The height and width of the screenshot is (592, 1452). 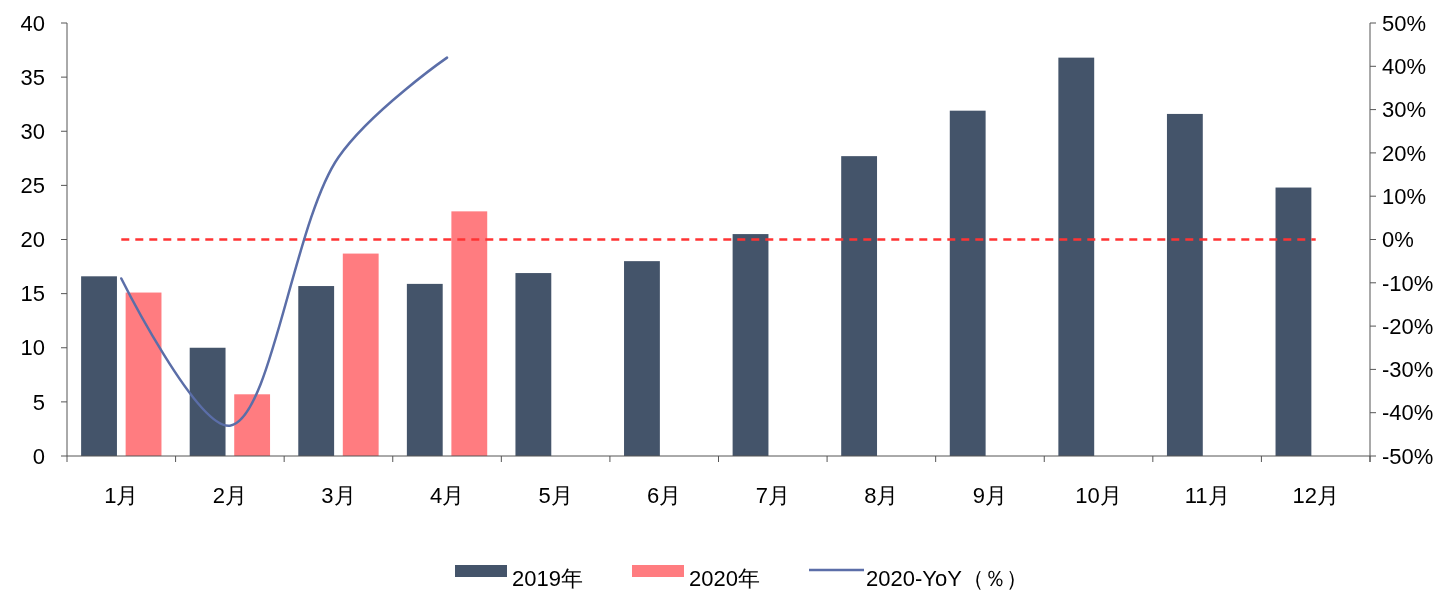 I want to click on y2-tick-label: -50%, so click(x=1408, y=456).